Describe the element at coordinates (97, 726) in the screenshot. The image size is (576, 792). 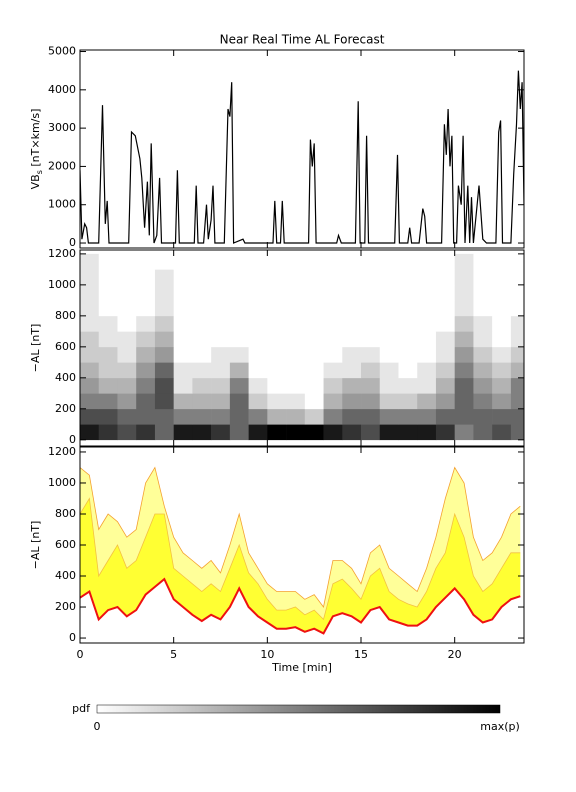
I see `colorbar-min: 0` at that location.